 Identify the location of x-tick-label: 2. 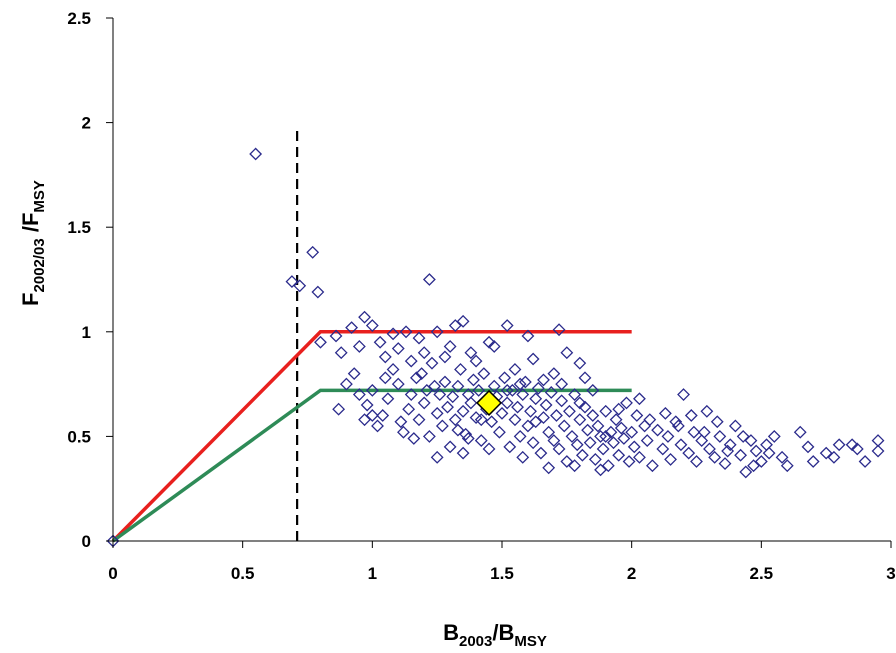
(631, 573).